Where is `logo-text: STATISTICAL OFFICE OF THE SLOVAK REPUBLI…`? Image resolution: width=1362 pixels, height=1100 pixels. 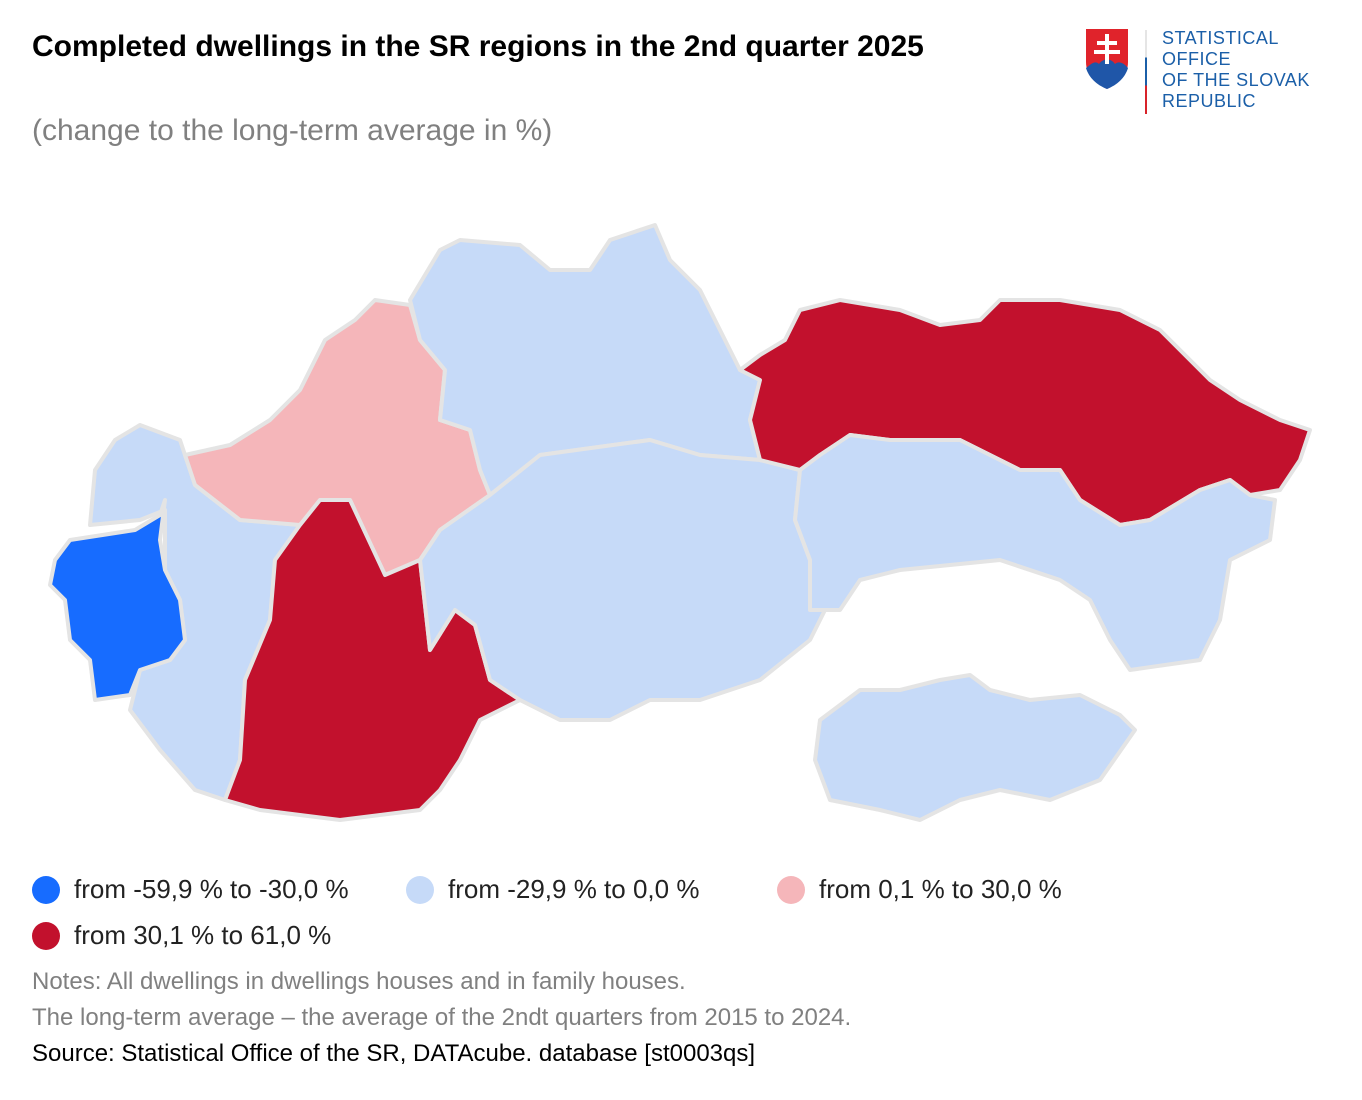 logo-text: STATISTICAL OFFICE OF THE SLOVAK REPUBLI… is located at coordinates (1236, 70).